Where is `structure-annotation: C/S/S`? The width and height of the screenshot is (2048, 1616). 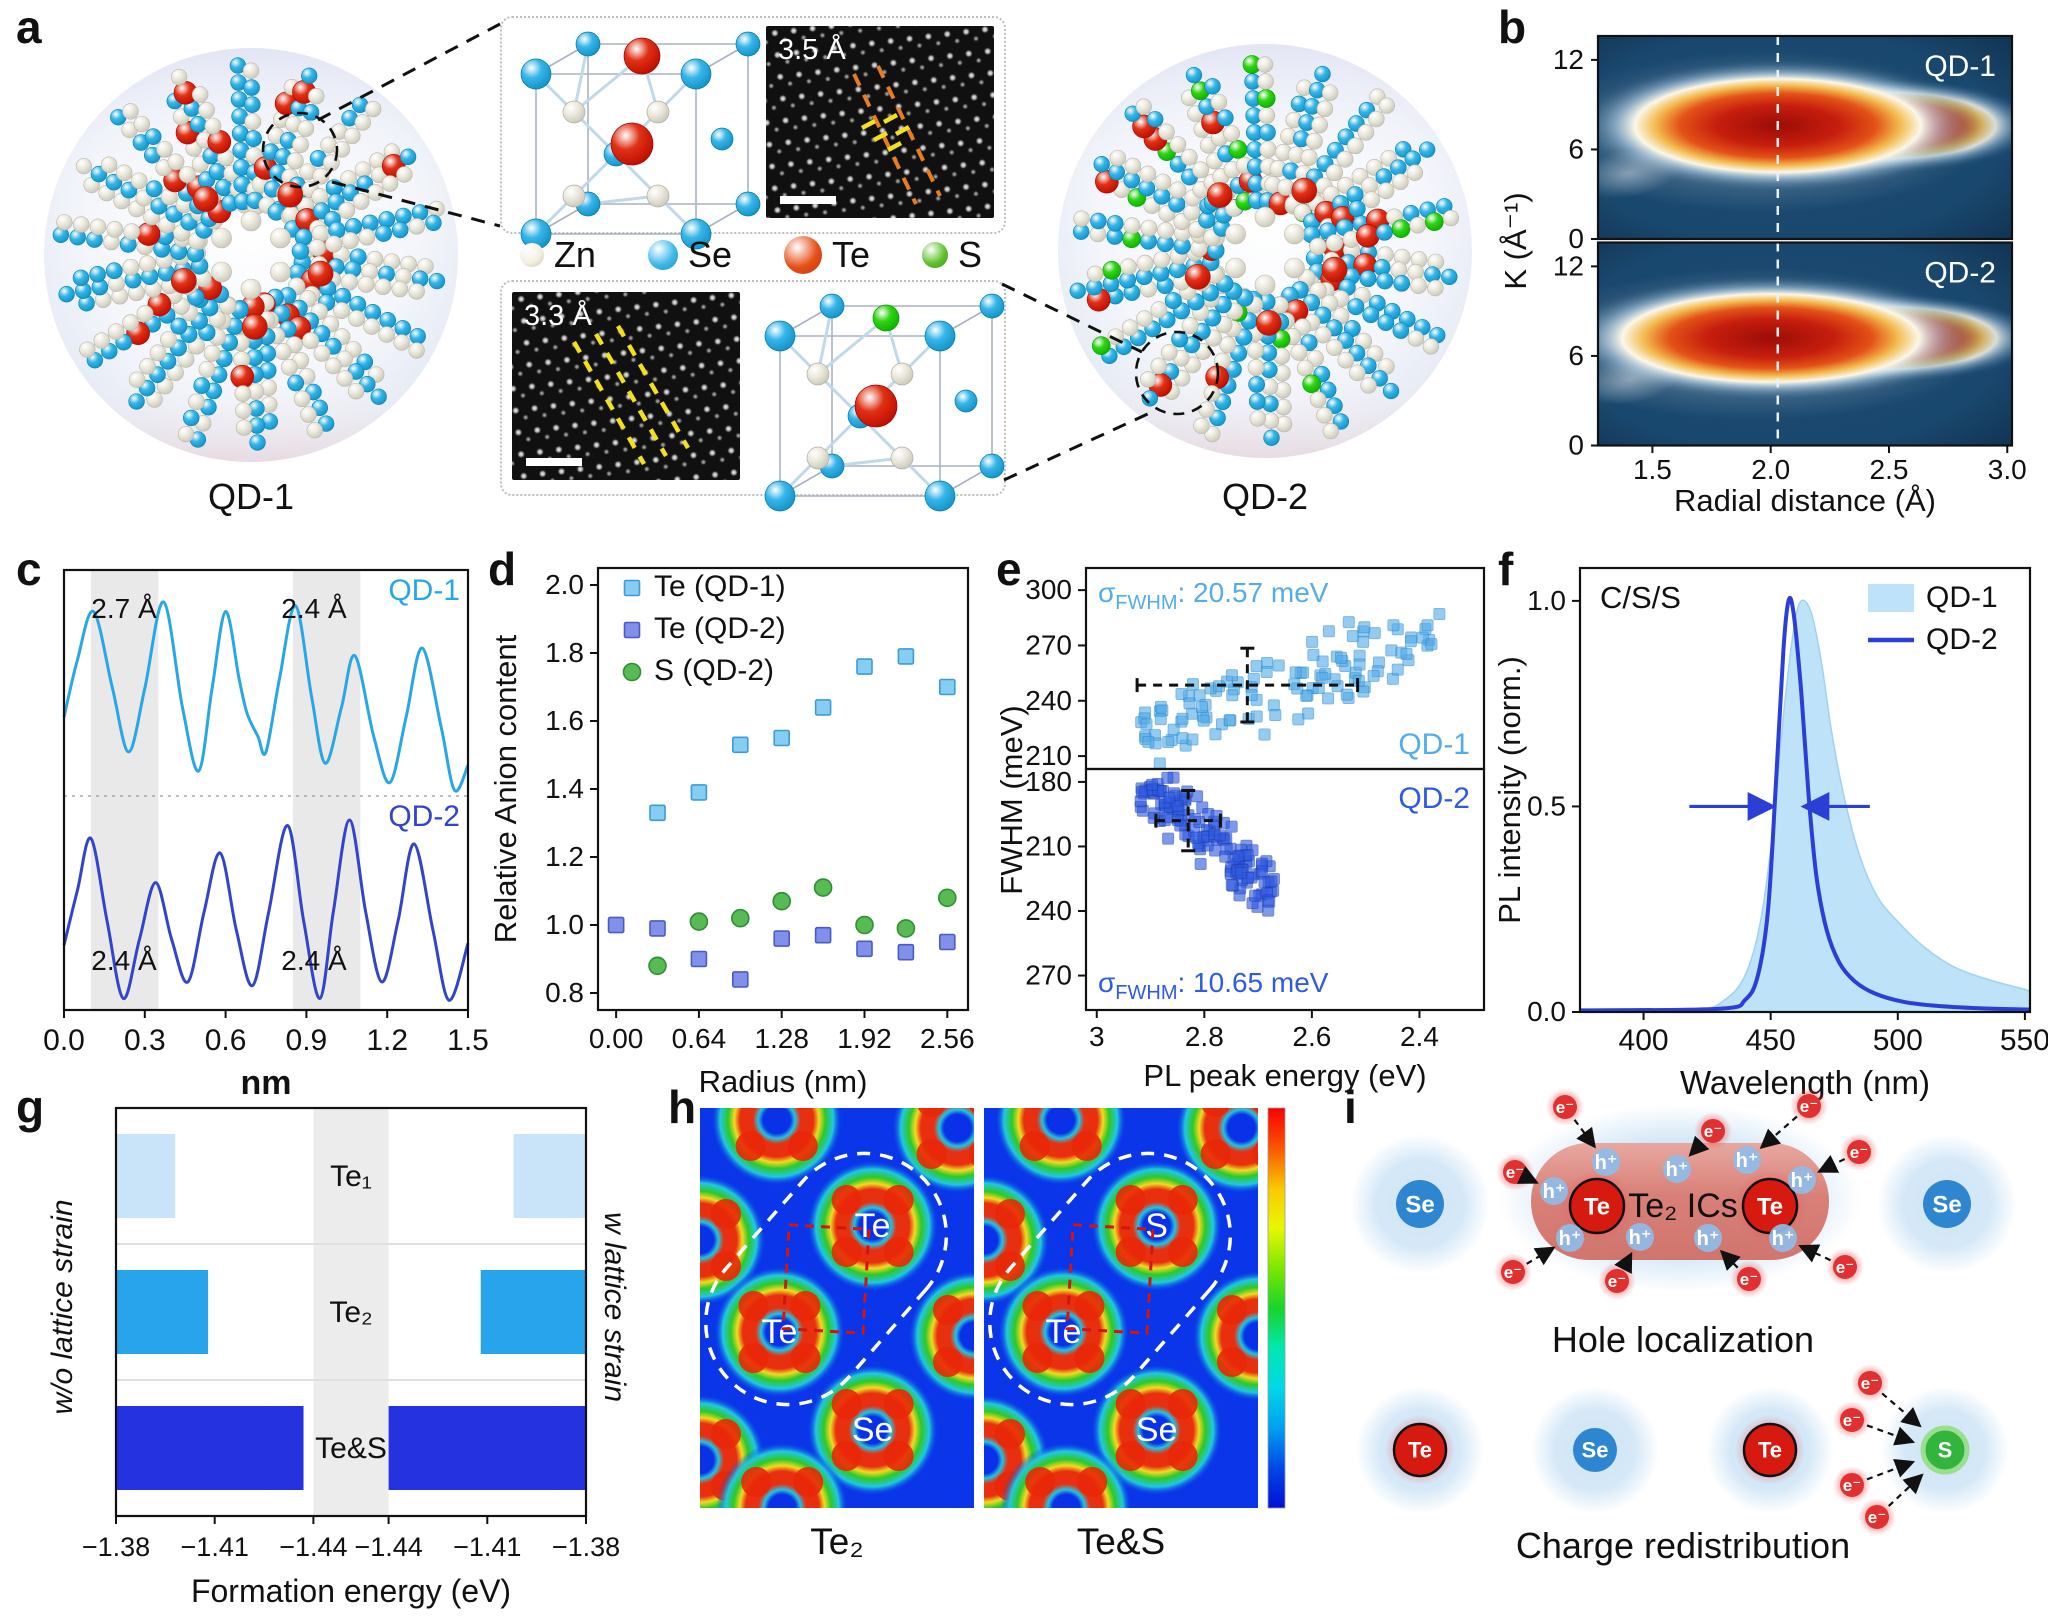
structure-annotation: C/S/S is located at coordinates (1640, 597).